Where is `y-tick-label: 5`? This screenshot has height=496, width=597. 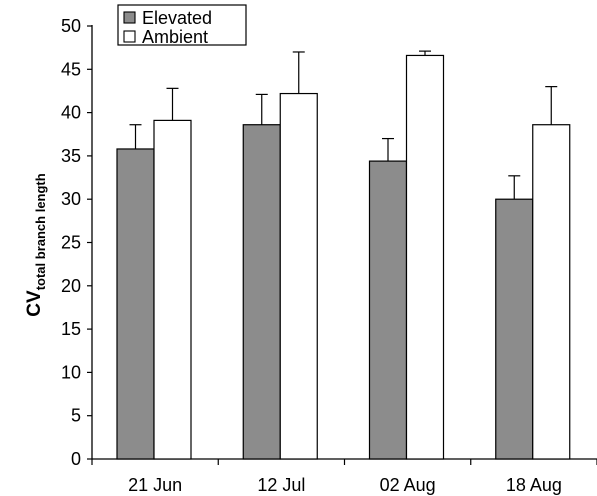 y-tick-label: 5 is located at coordinates (76, 416).